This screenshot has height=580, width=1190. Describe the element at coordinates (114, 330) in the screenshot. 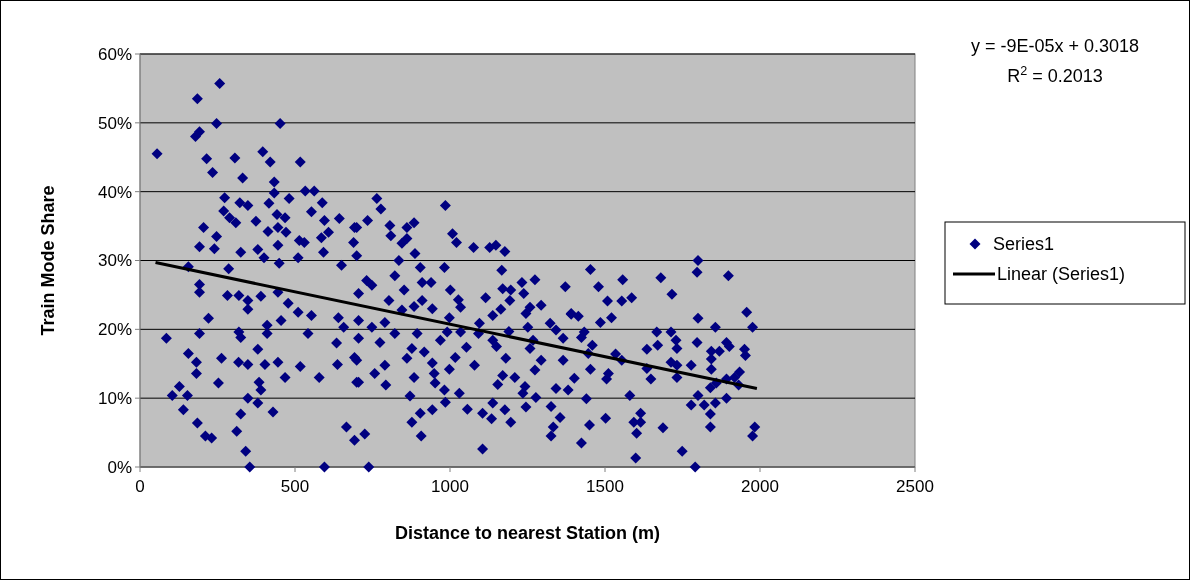

I see `y-tick-label: 20%` at that location.